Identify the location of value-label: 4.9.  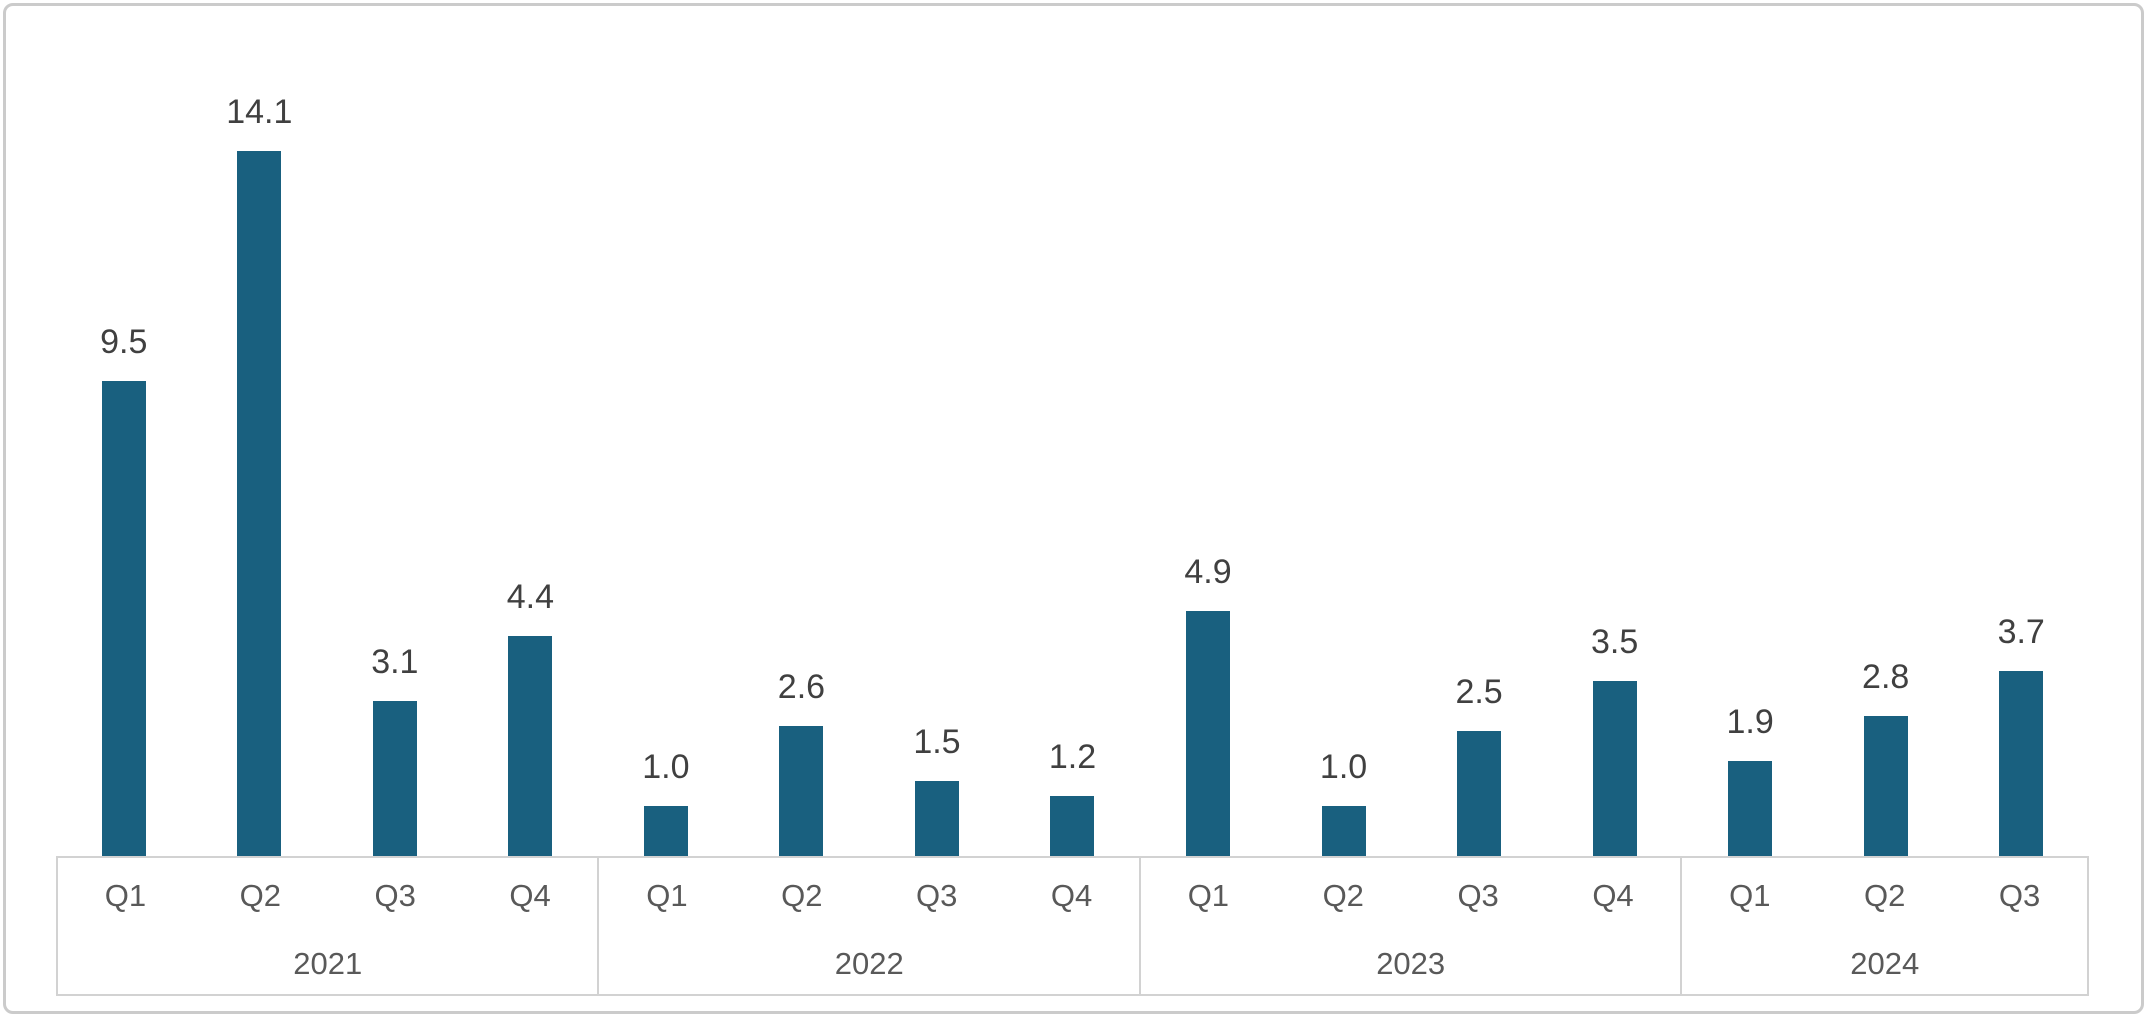
(1208, 572).